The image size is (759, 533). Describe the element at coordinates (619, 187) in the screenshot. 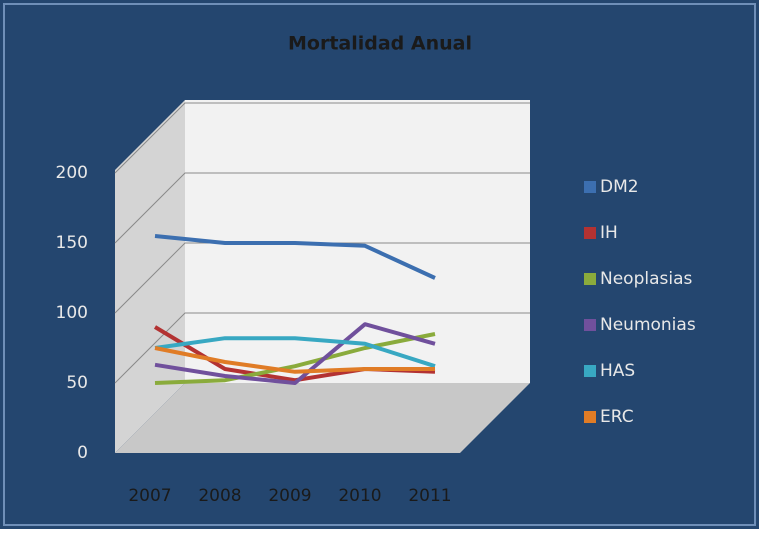

I see `legend-label: DM2` at that location.